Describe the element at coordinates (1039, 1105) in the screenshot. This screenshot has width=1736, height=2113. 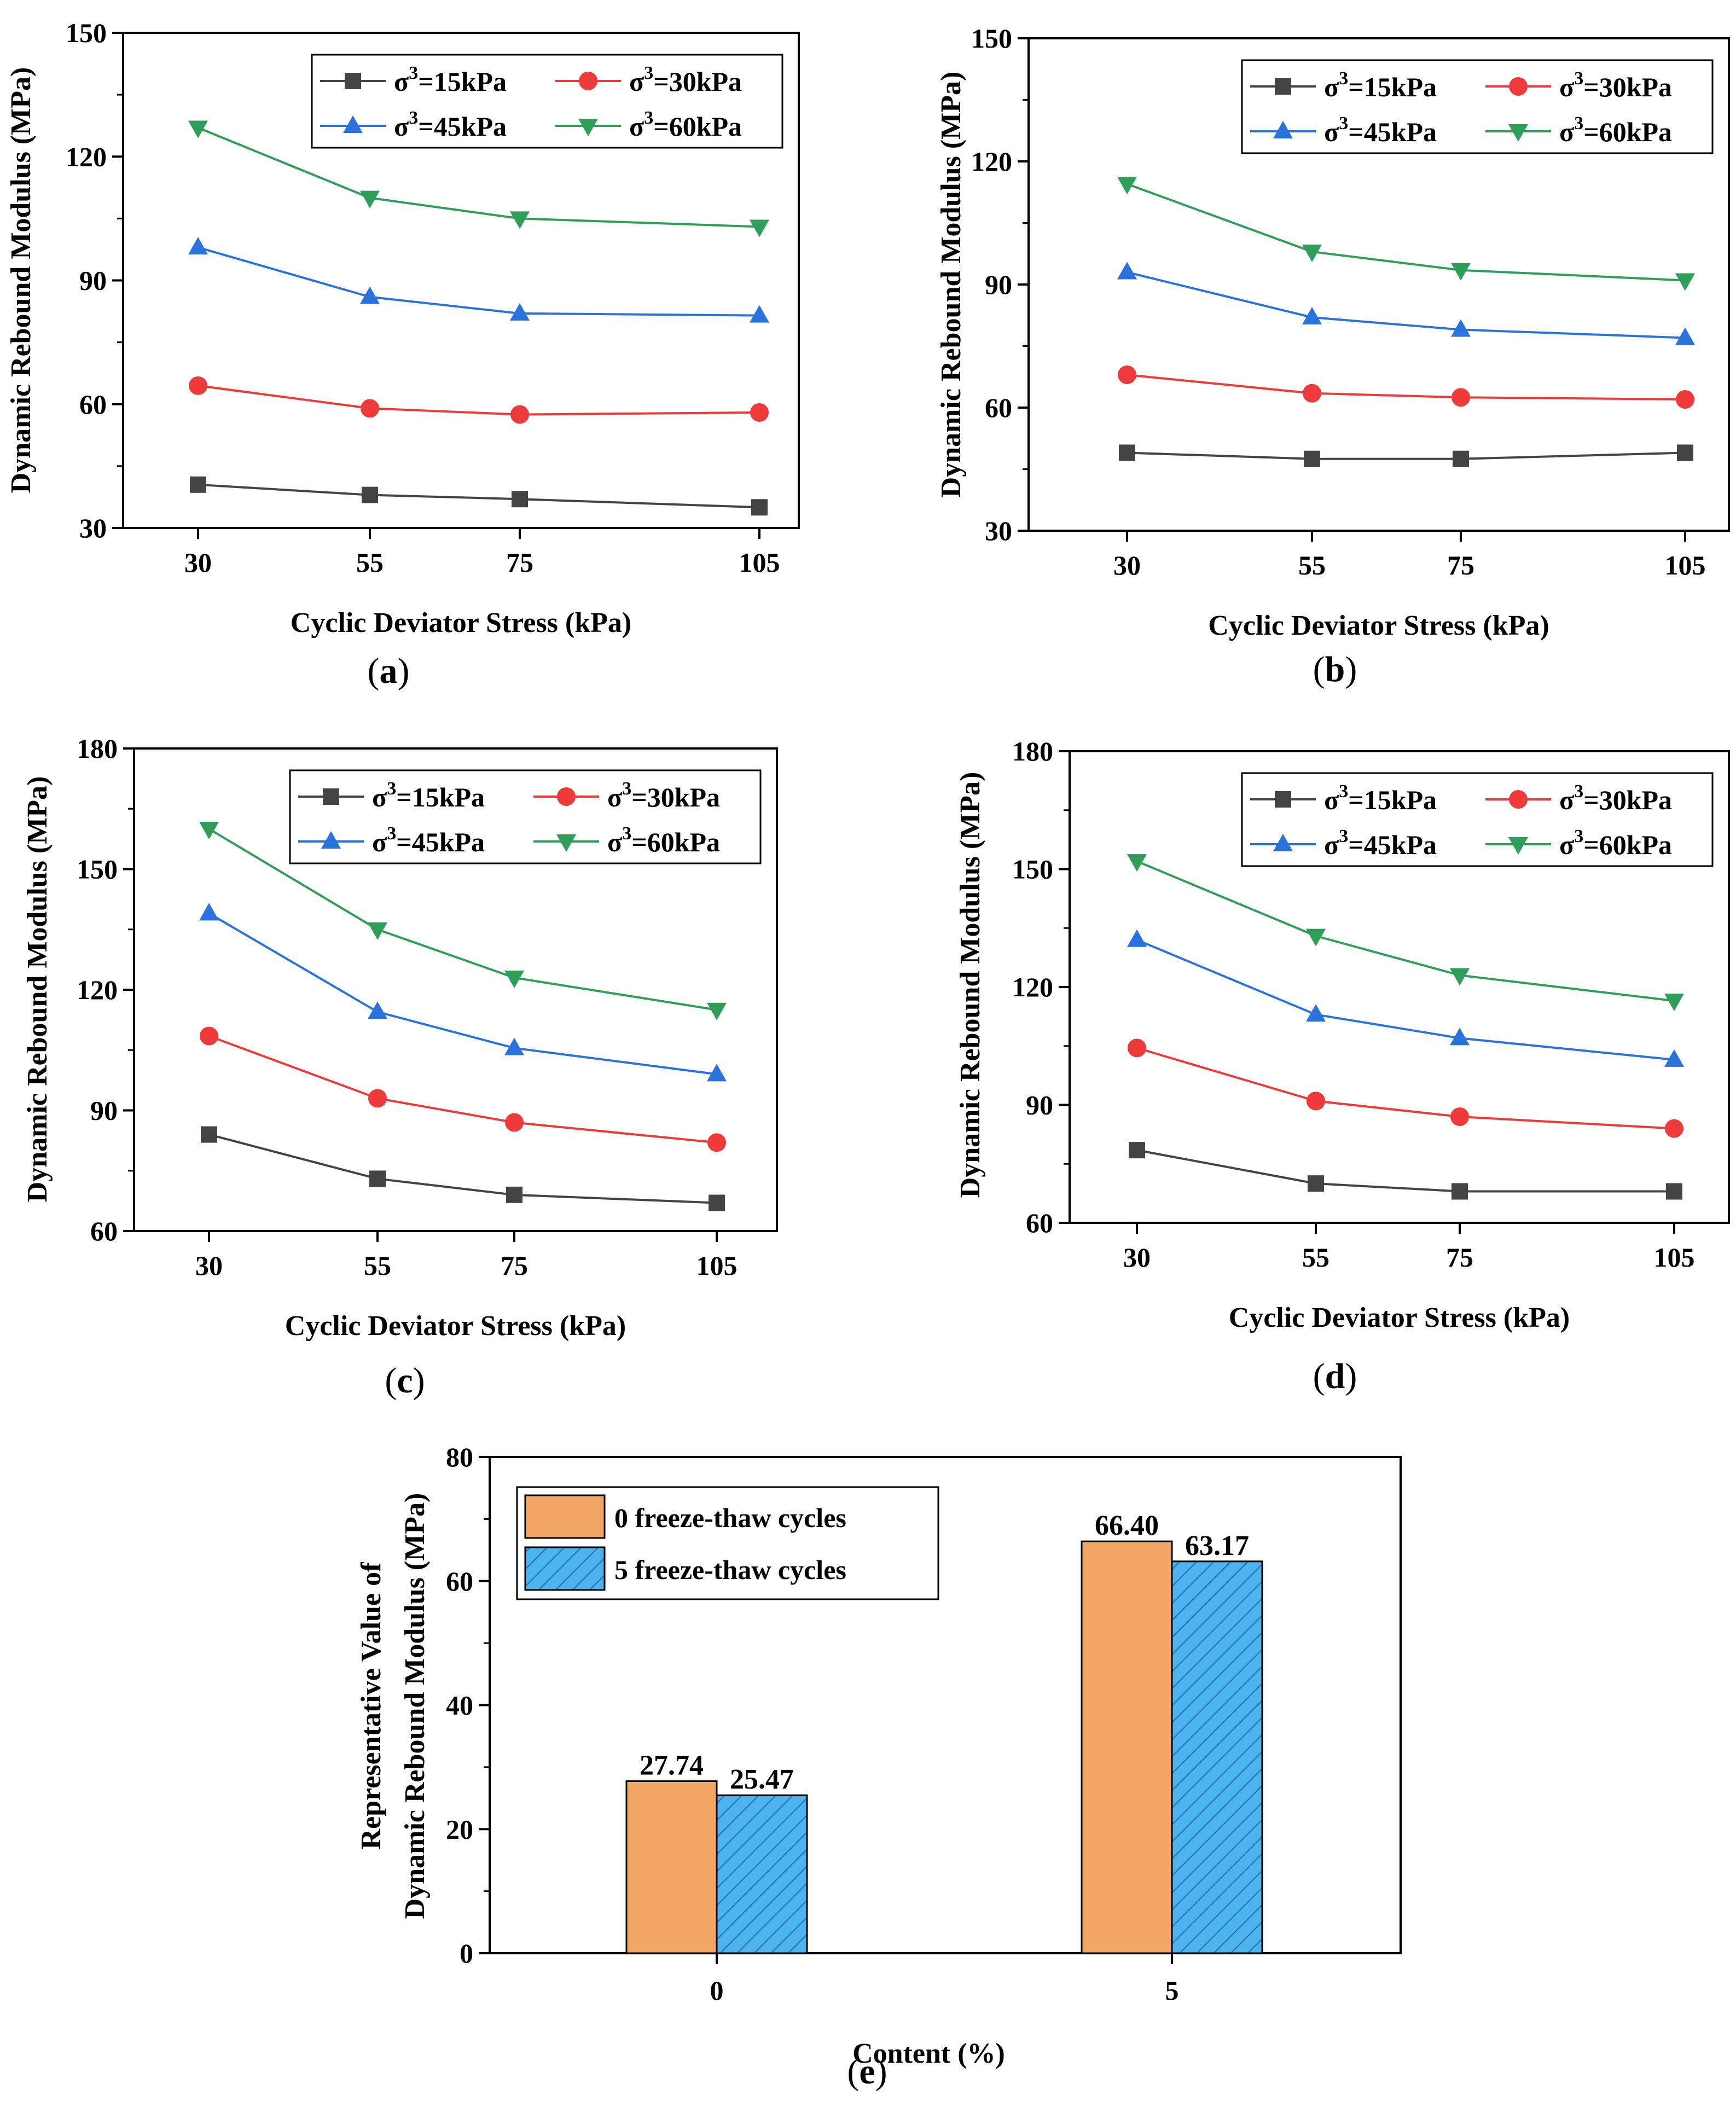
I see `y-tick-label-d: 90` at that location.